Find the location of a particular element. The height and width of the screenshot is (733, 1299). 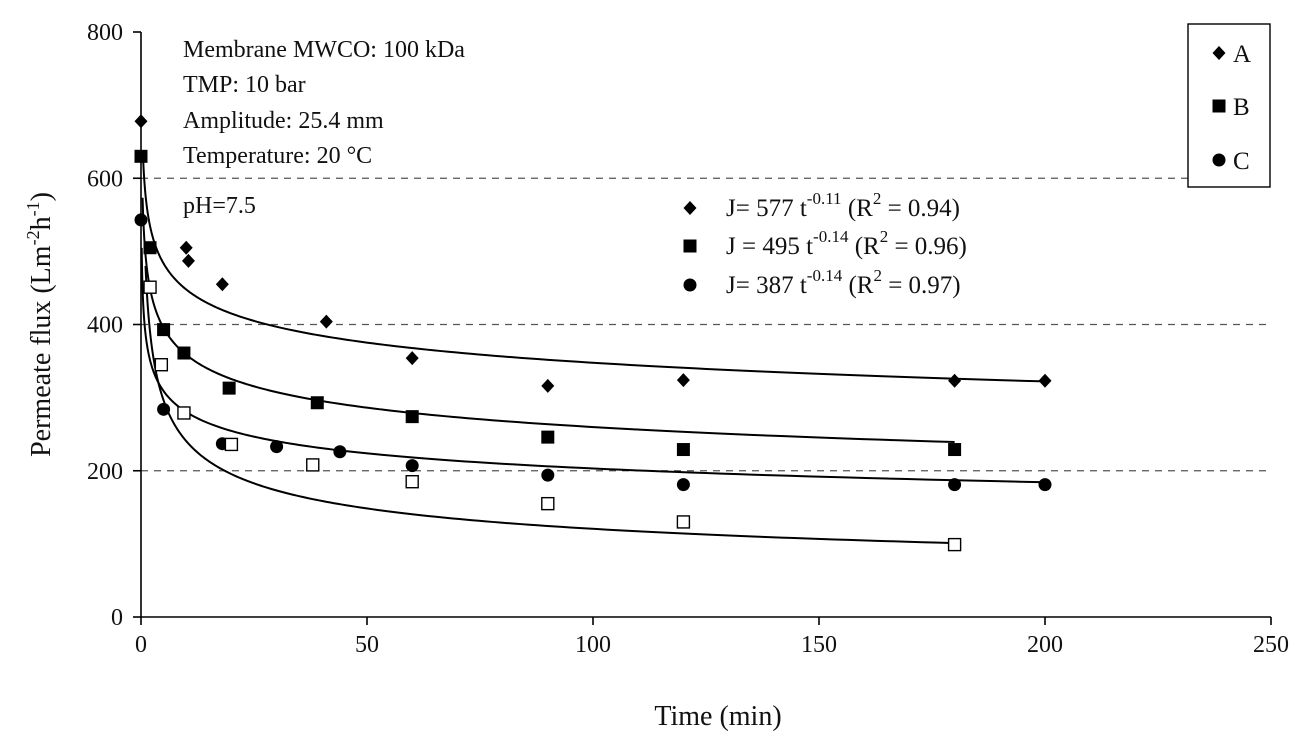

annotation-text: Amplitude: 25.4 mm is located at coordinates (283, 121).